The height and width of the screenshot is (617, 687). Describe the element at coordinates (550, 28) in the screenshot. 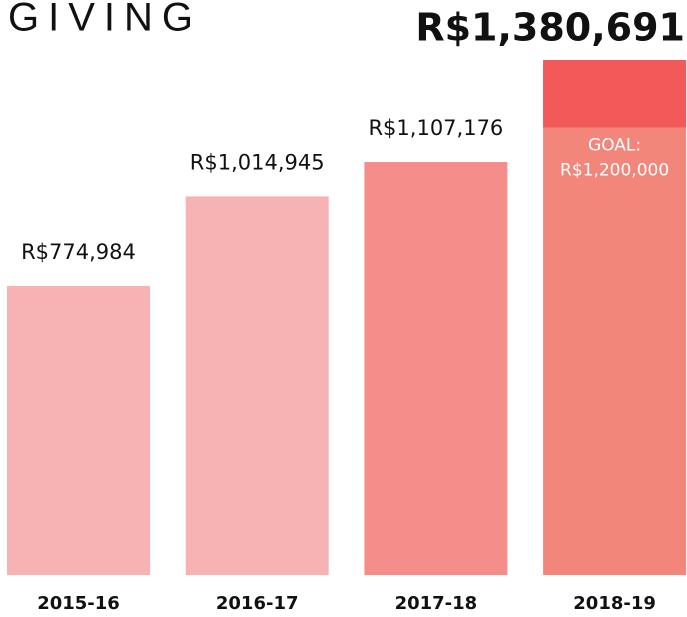

I see `value-label: R$1,380,691` at that location.